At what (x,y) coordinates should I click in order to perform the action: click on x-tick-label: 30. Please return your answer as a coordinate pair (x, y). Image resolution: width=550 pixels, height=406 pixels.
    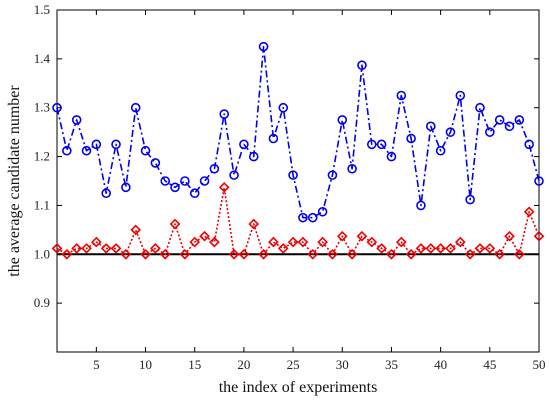
    Looking at the image, I should click on (342, 364).